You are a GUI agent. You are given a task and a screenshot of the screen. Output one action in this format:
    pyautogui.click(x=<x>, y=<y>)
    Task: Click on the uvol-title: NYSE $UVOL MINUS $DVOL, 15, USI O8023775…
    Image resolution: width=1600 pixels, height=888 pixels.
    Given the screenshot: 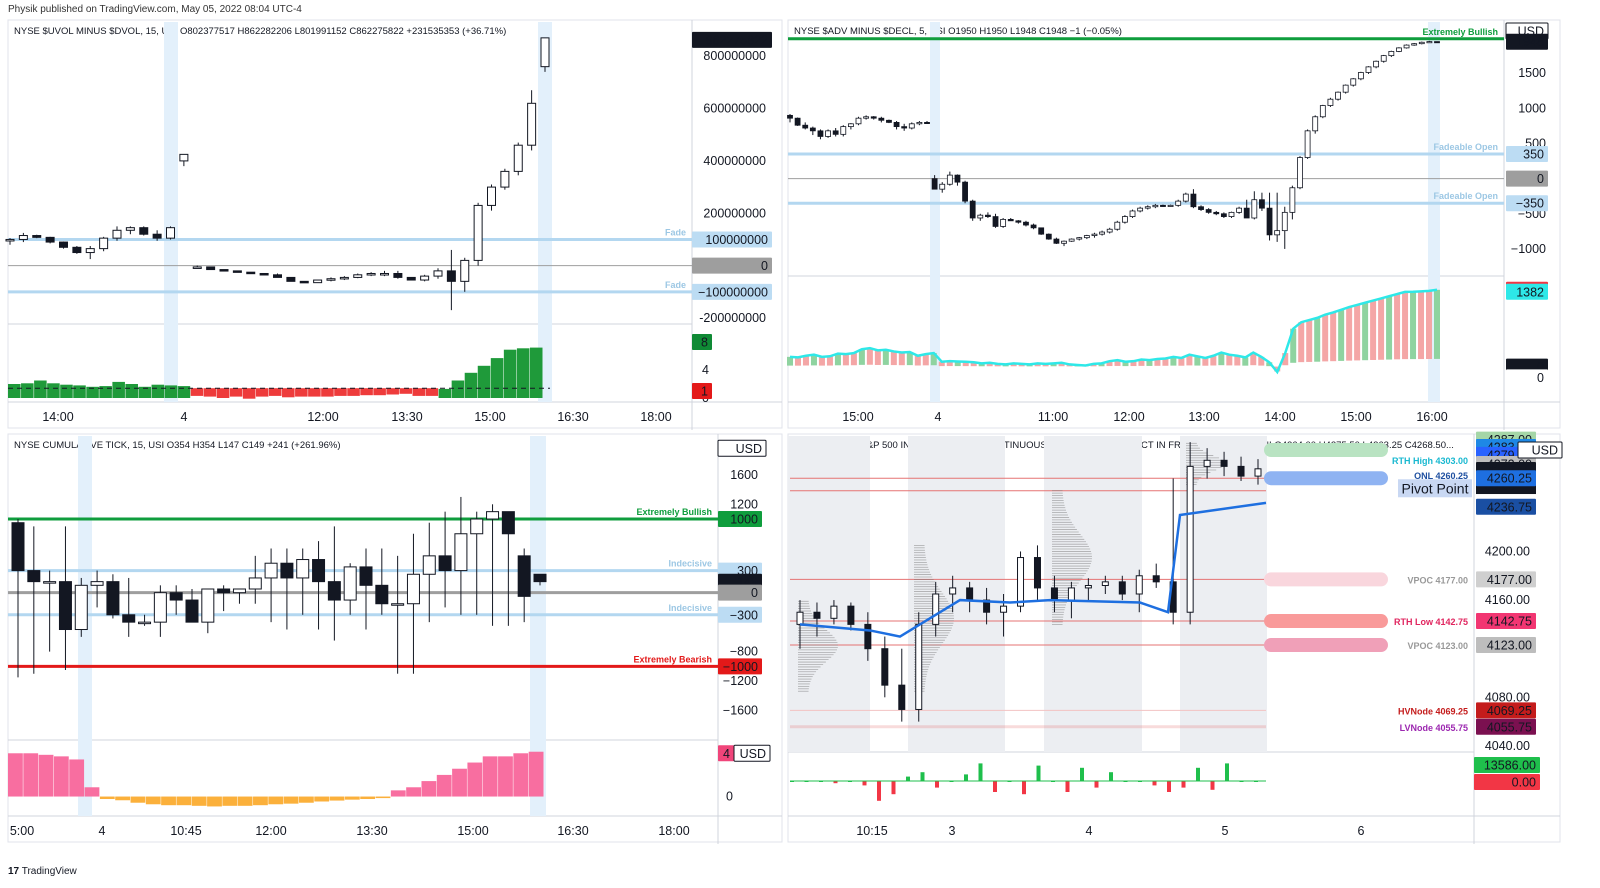 What is the action you would take?
    pyautogui.click(x=260, y=31)
    